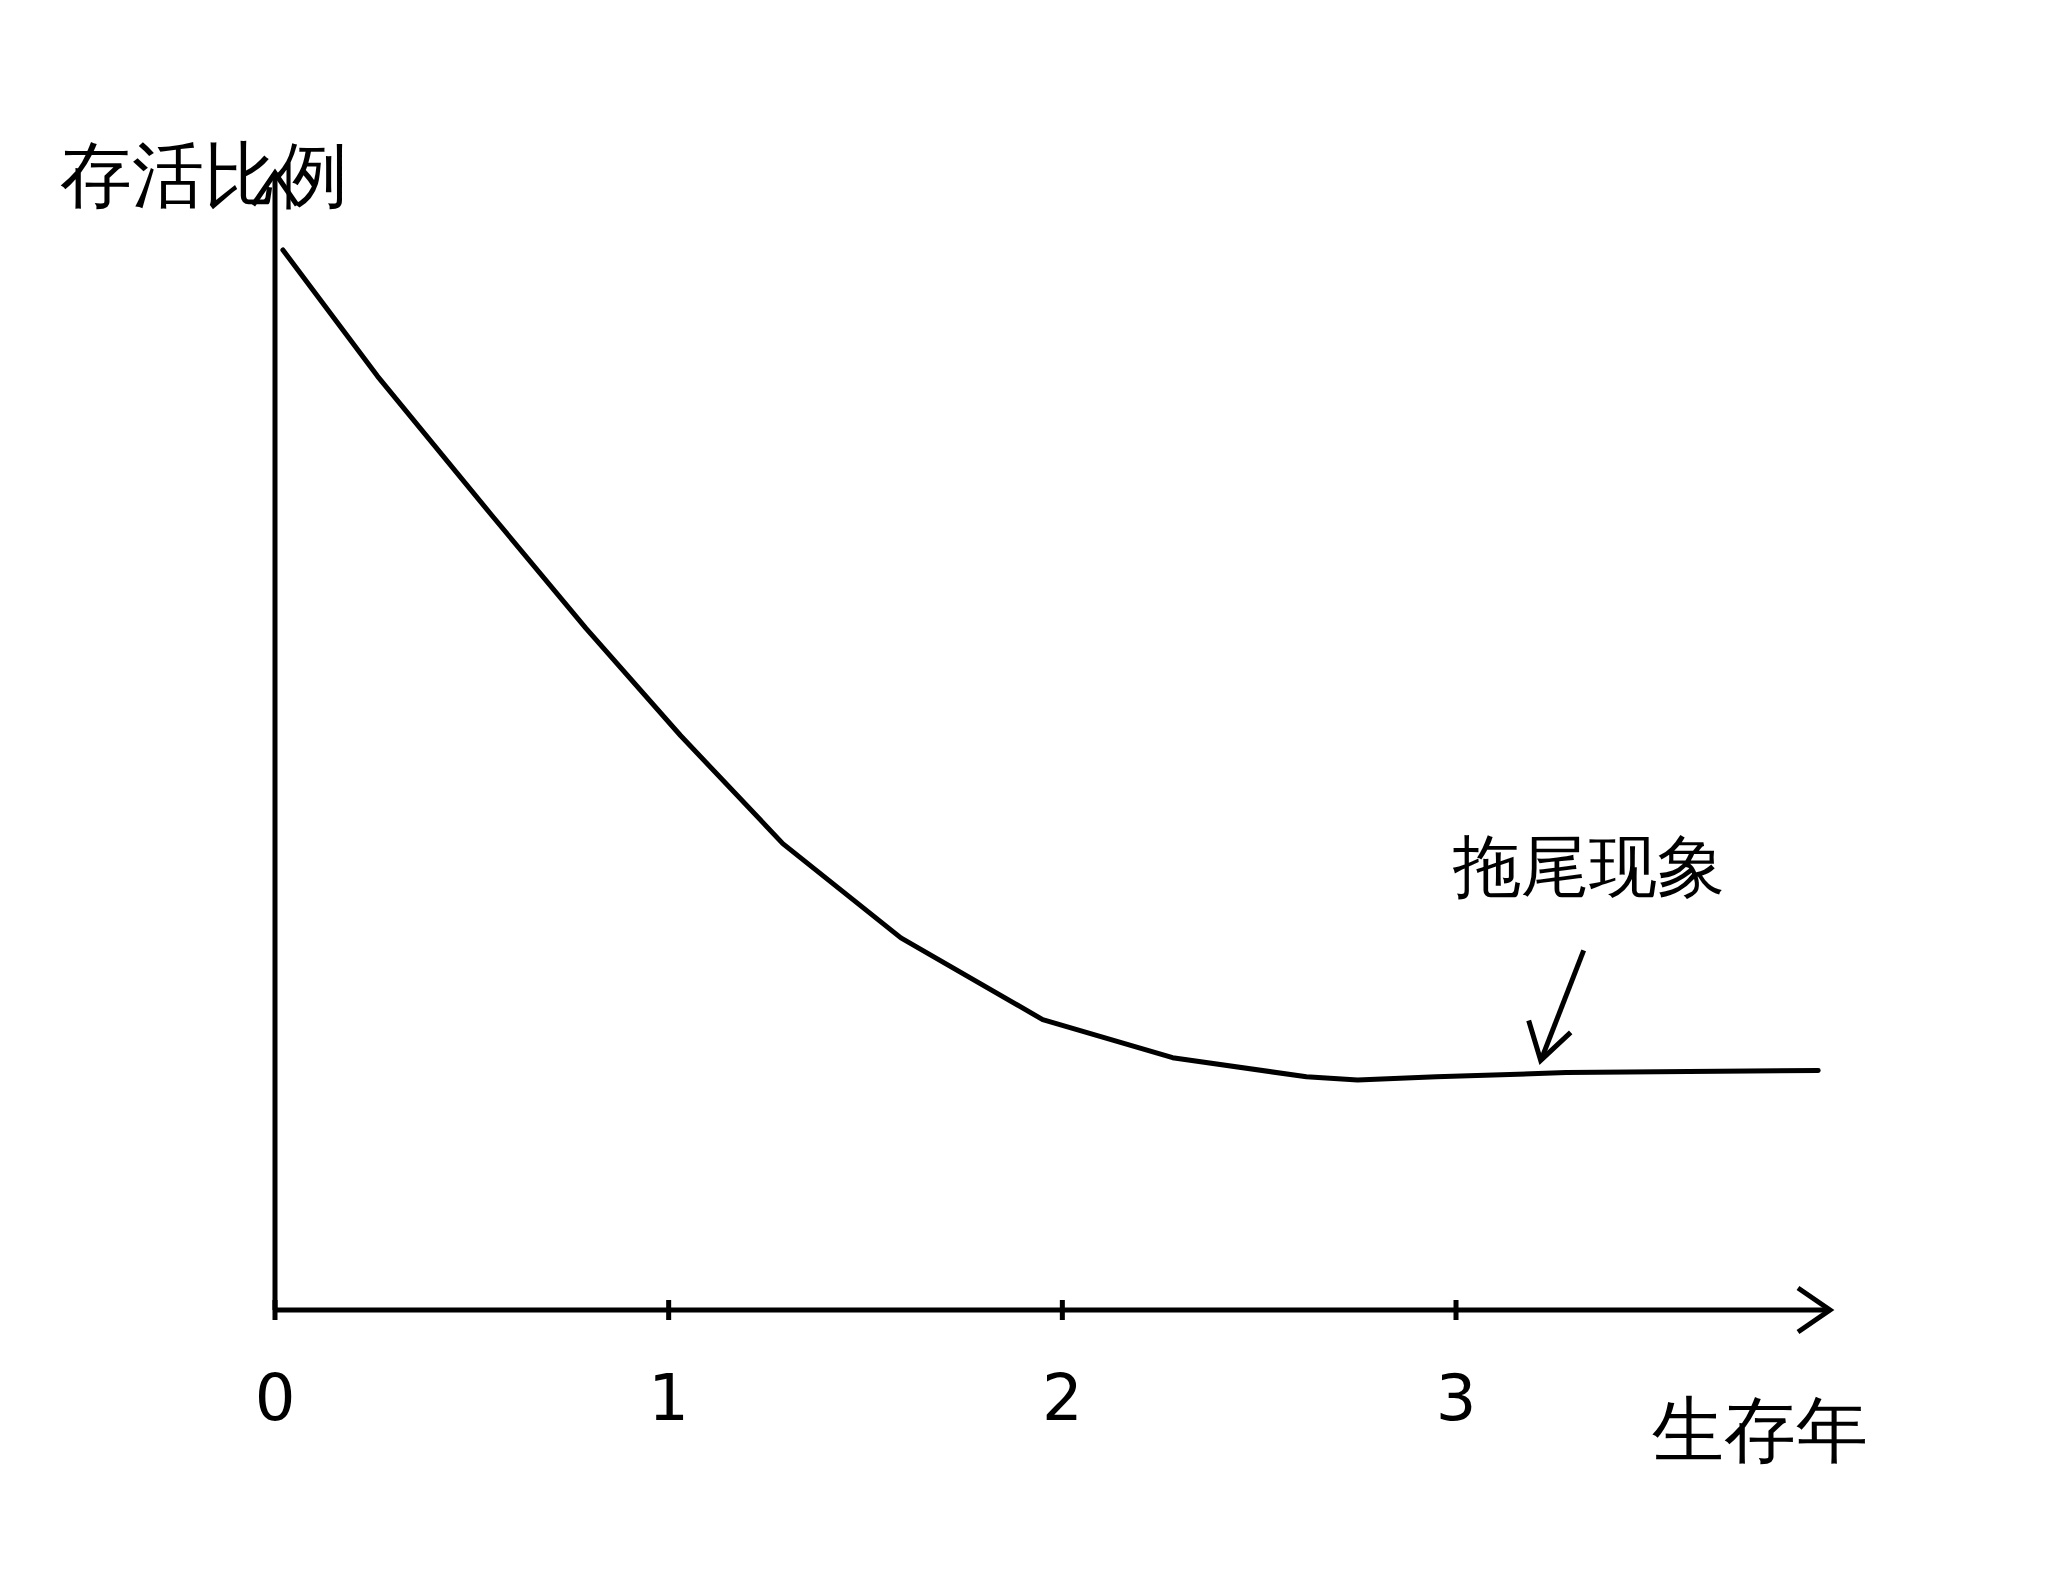 The image size is (2054, 1595). I want to click on x-axis-title: 生存年, so click(1760, 1430).